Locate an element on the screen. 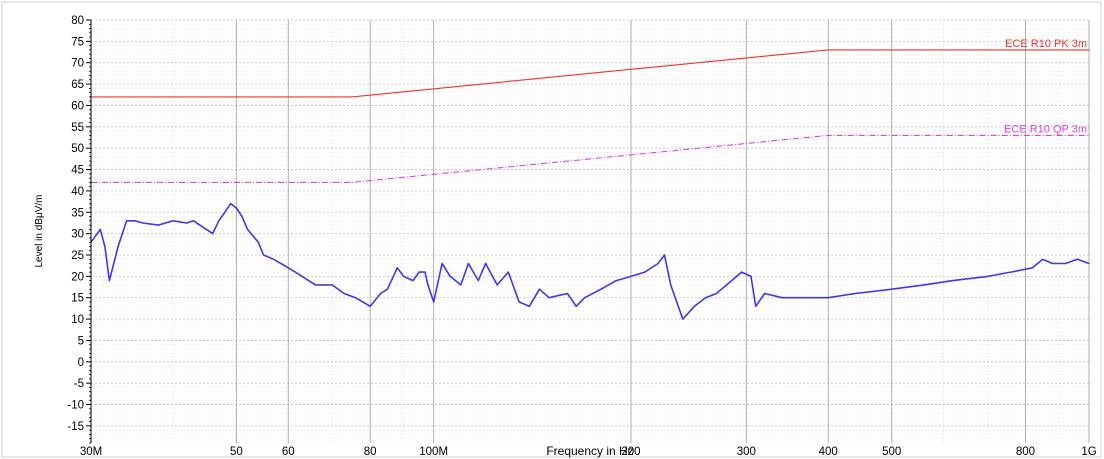 The image size is (1104, 459). series-labels: ECE R10 PK 3m ECE R10 QP 3m is located at coordinates (1045, 86).